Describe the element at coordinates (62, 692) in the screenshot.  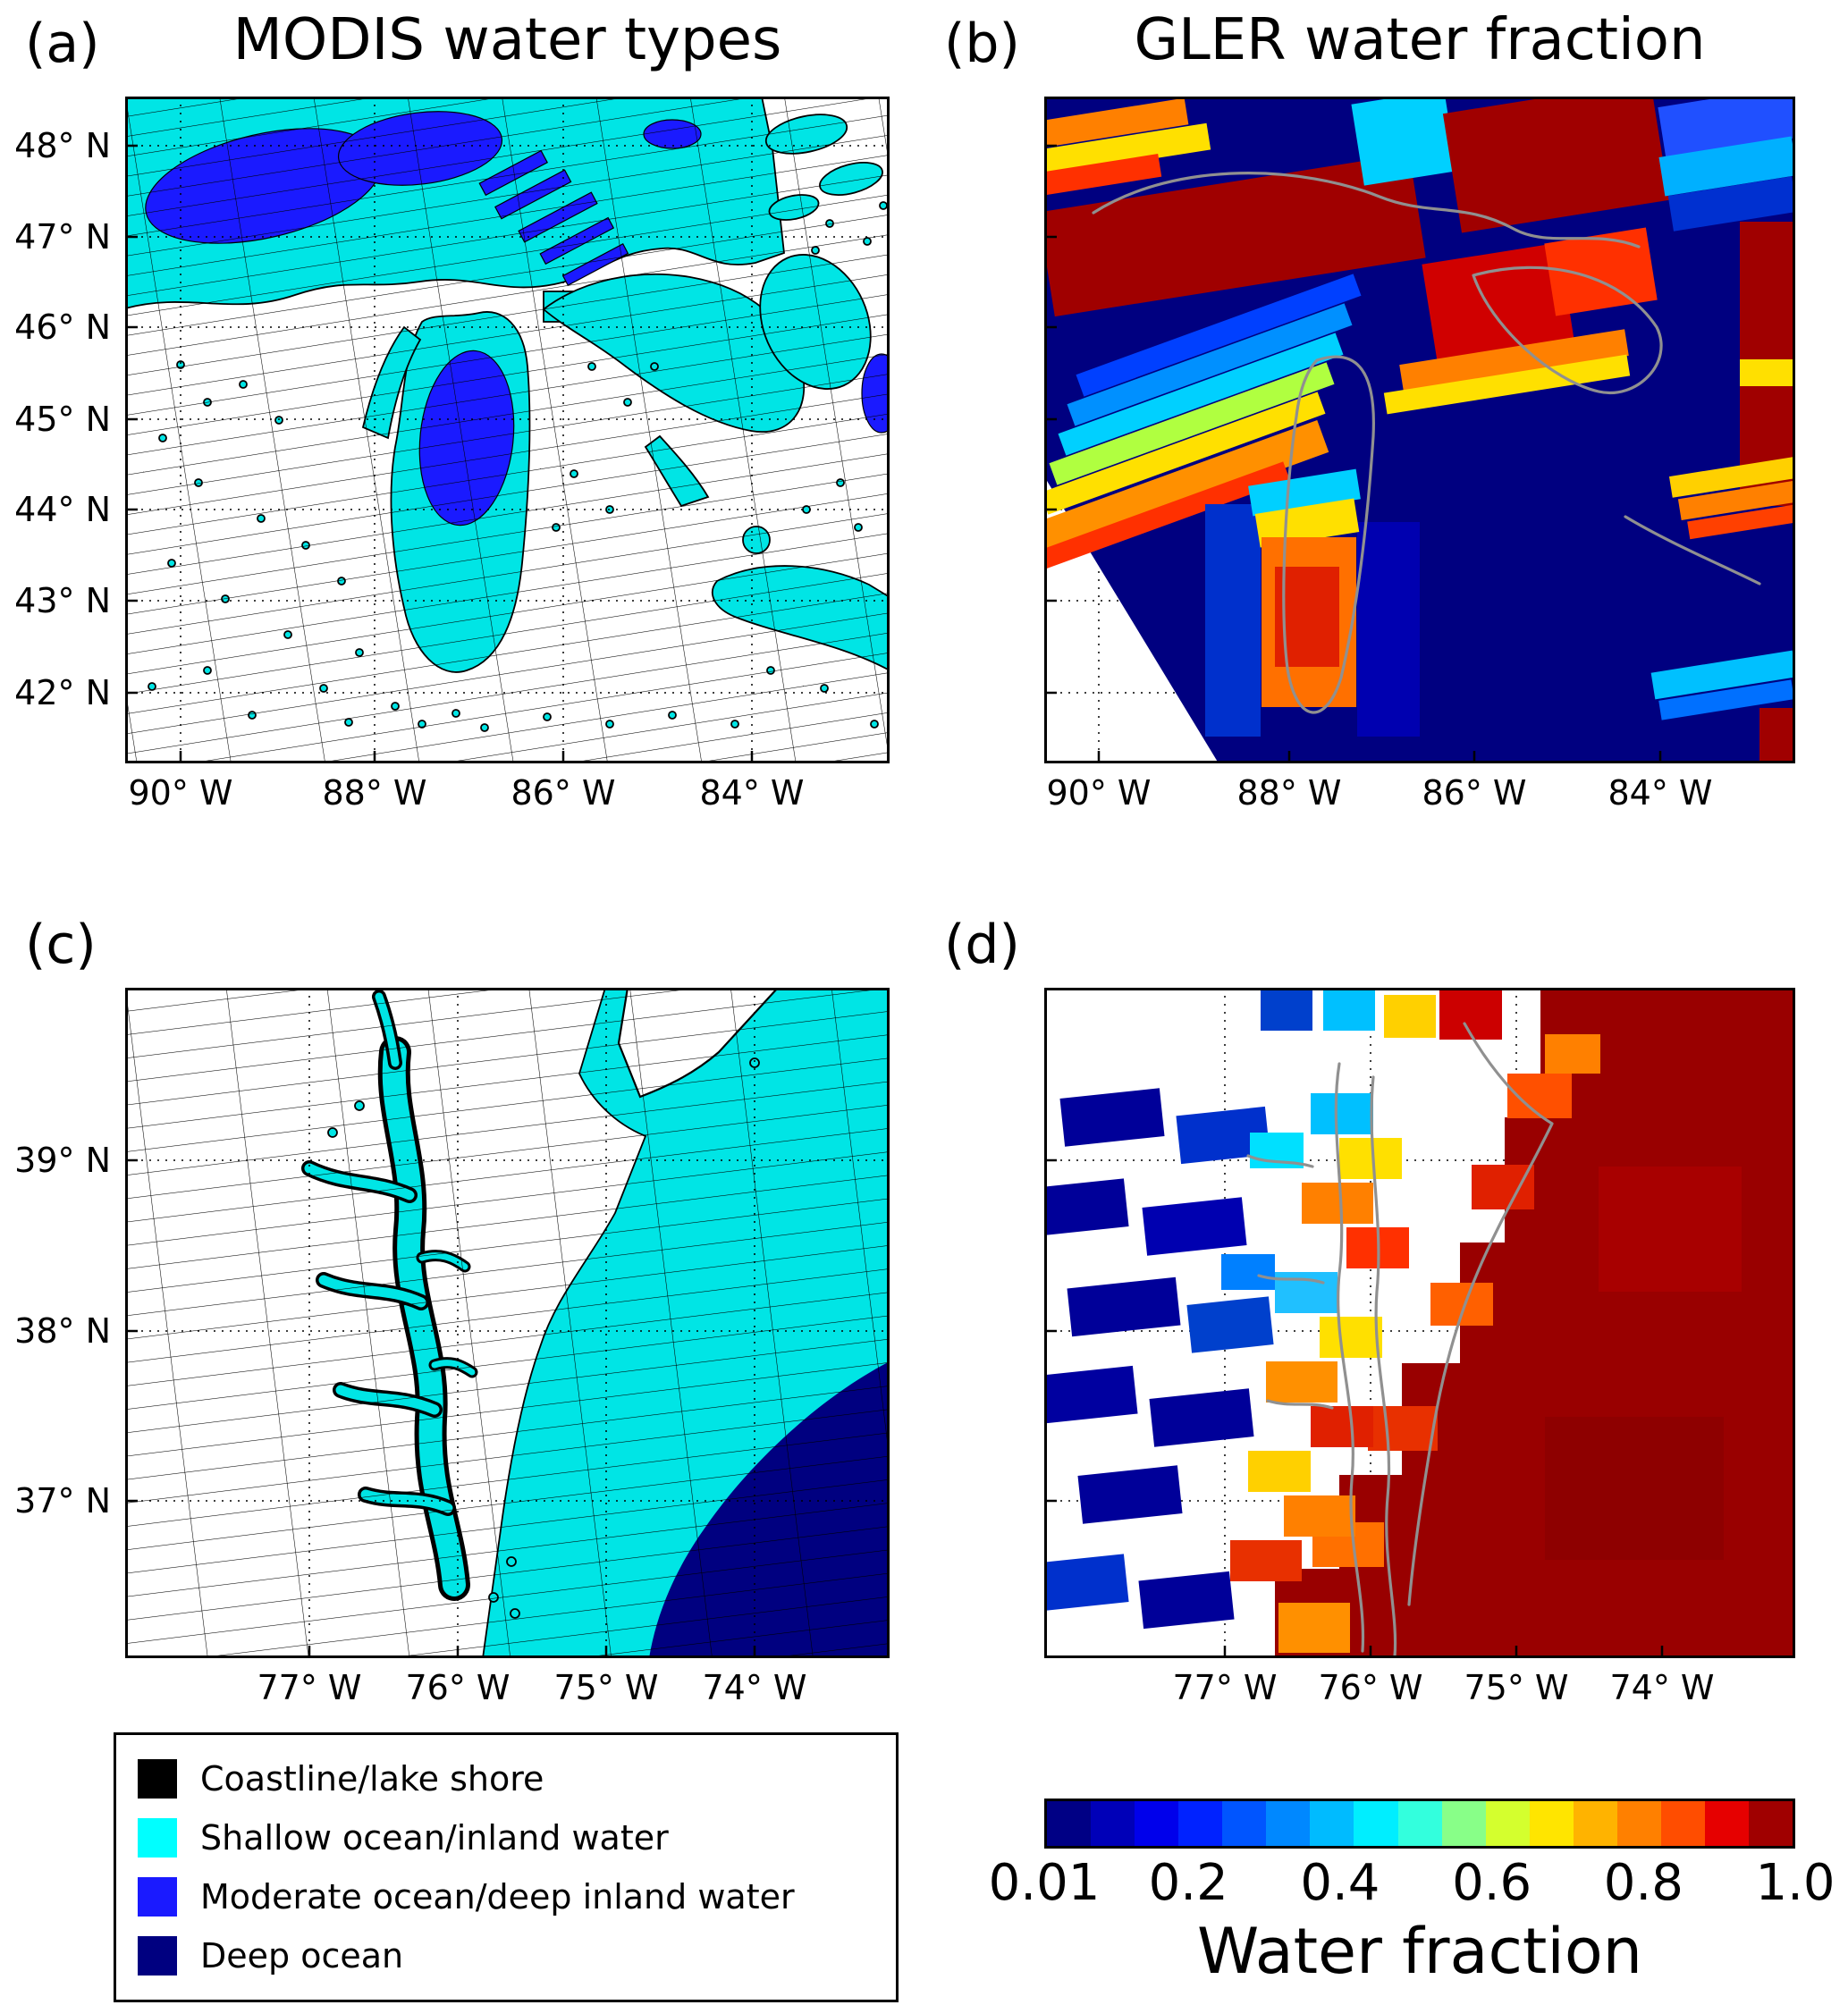
I see `y-tick-label: 42° N` at that location.